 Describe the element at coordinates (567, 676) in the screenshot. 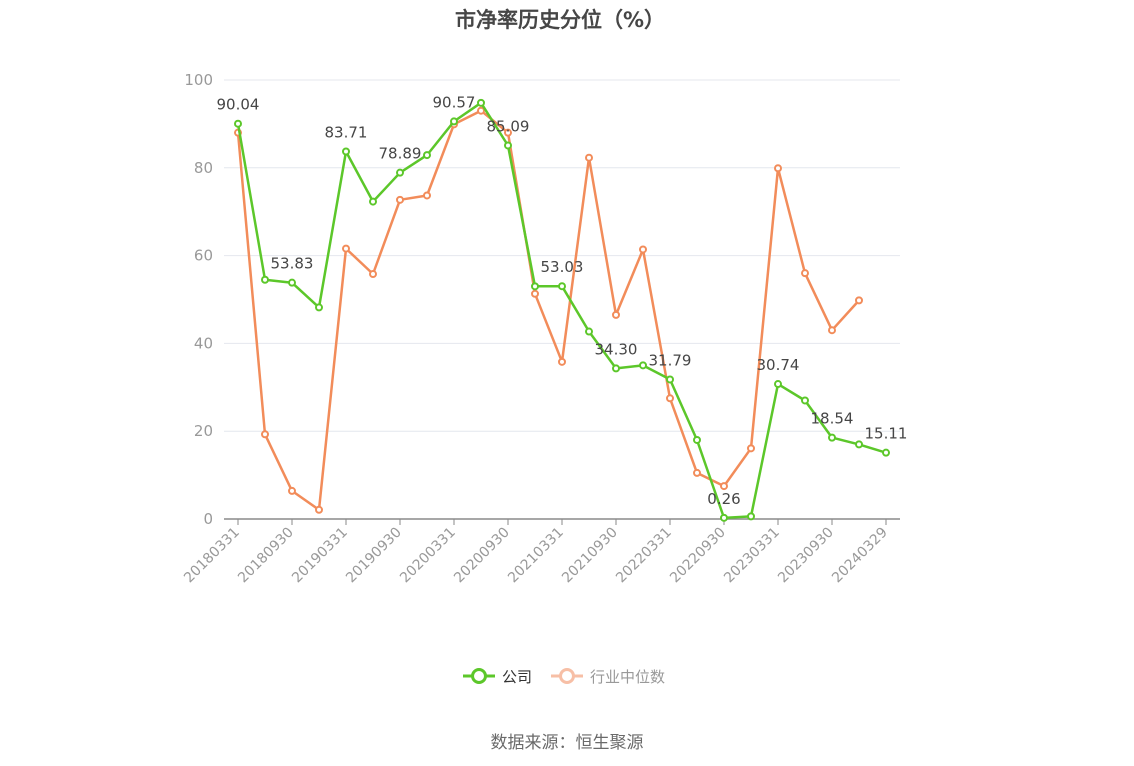

I see `legend-industry-marker-icon` at that location.